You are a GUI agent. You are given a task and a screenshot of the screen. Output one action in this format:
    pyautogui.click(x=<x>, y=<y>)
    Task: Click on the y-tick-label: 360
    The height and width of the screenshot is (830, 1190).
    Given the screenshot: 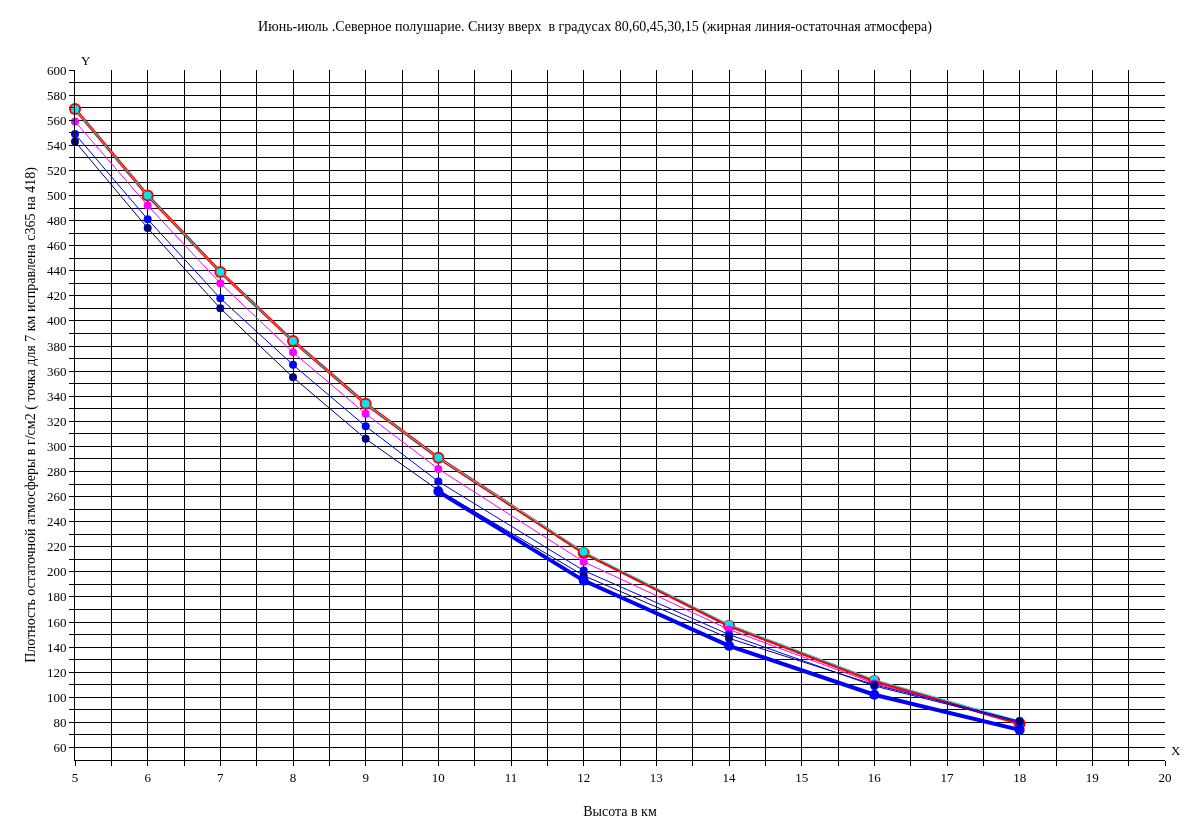 What is the action you would take?
    pyautogui.click(x=56, y=371)
    